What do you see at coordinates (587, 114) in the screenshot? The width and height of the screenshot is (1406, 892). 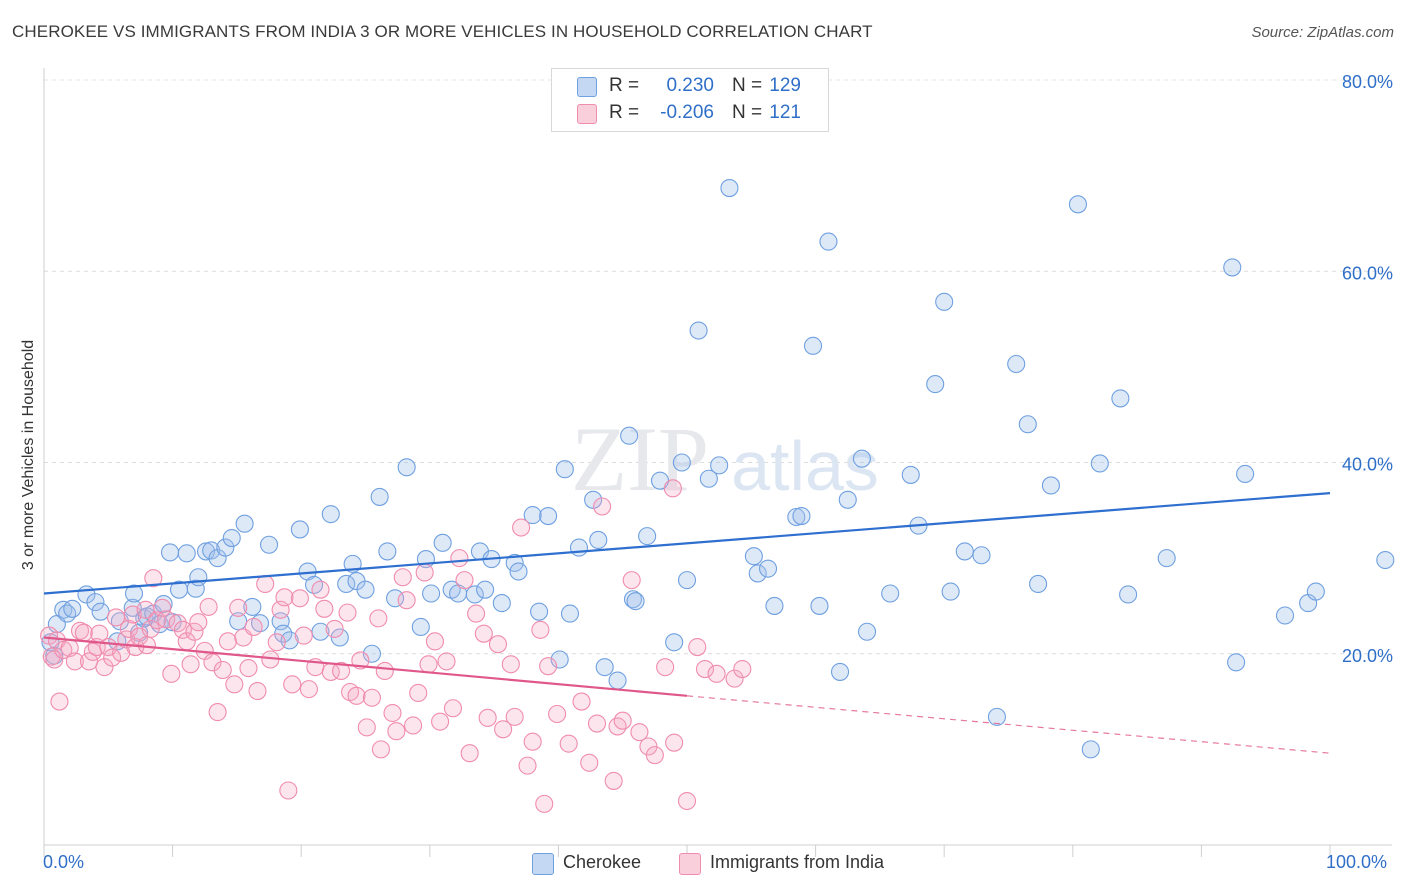 I see `india-swatch-icon` at bounding box center [587, 114].